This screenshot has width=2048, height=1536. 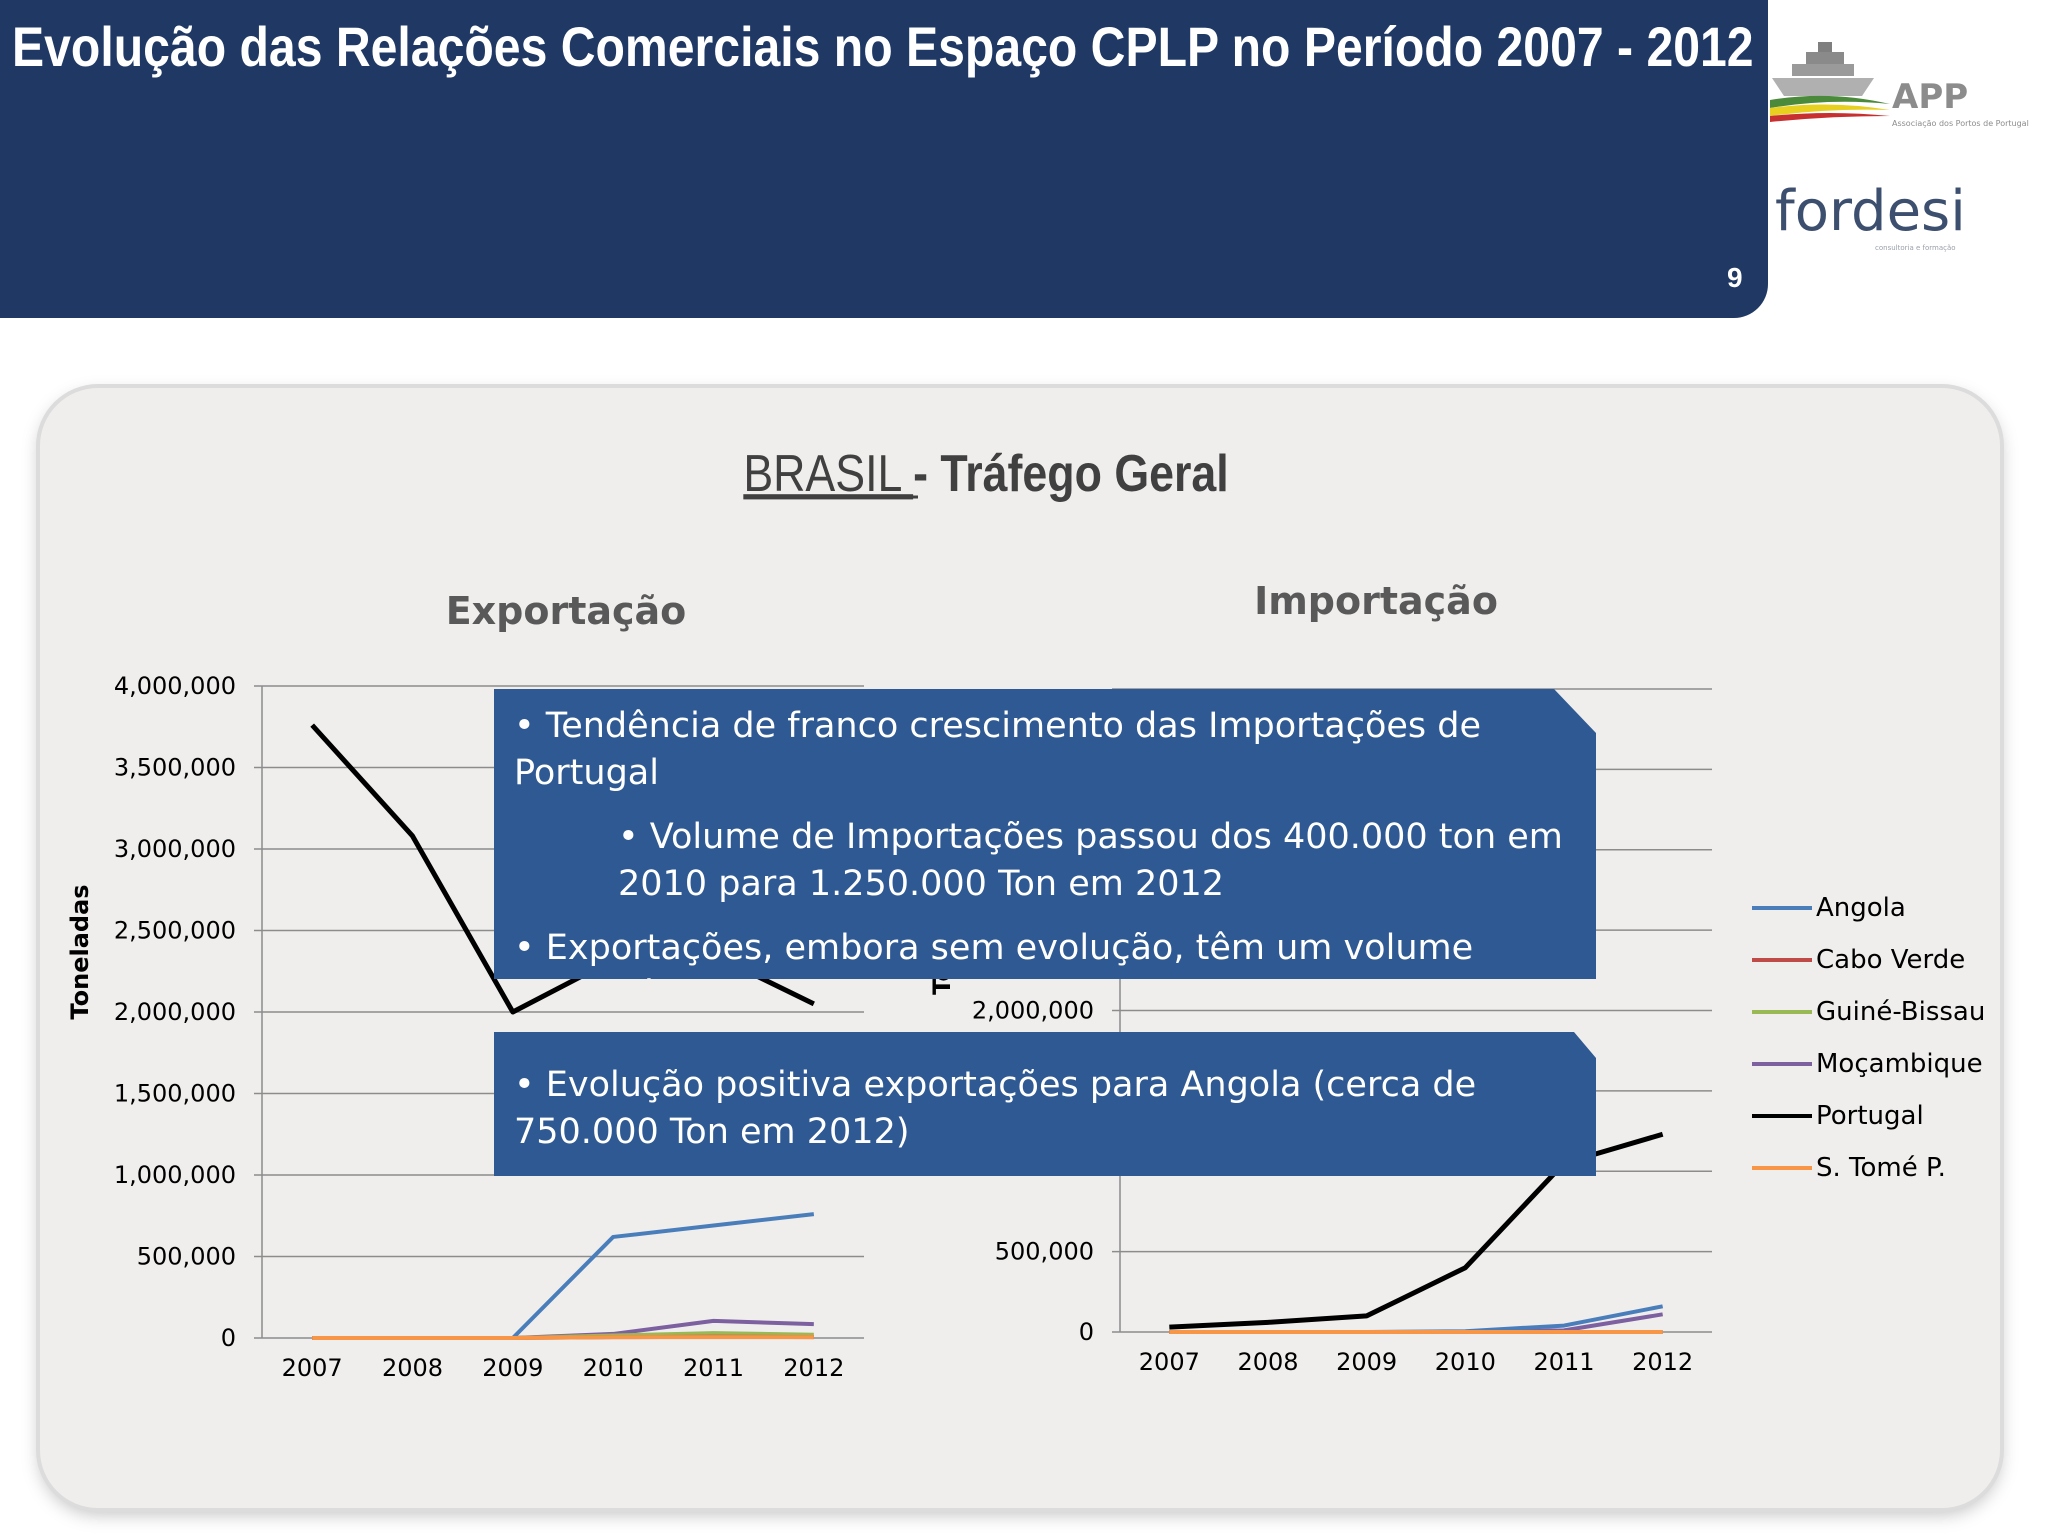 What do you see at coordinates (1086, 1332) in the screenshot?
I see `import-y-tick-label: 0` at bounding box center [1086, 1332].